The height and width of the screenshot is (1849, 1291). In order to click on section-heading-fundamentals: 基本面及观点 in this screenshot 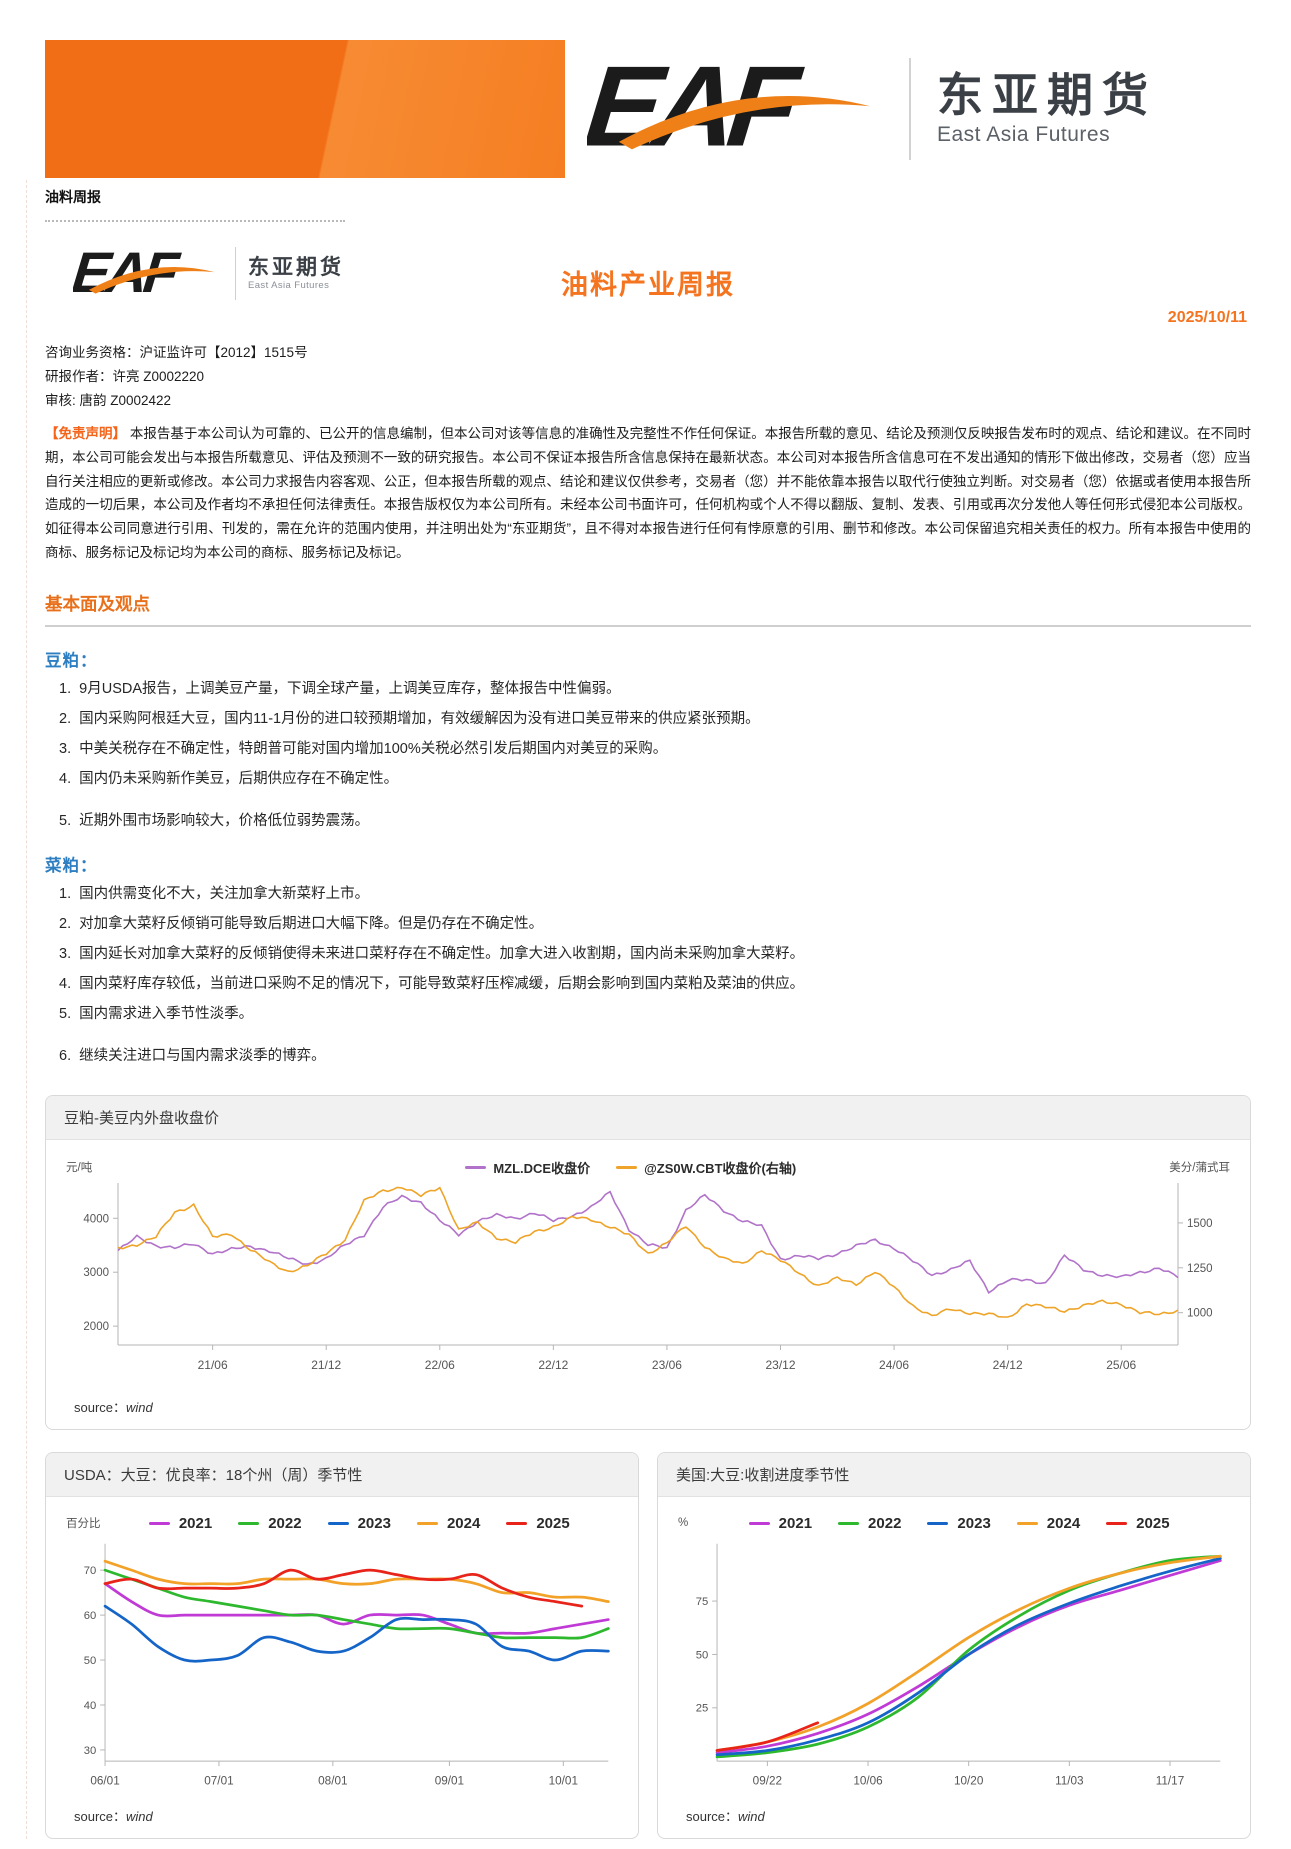, I will do `click(648, 609)`.